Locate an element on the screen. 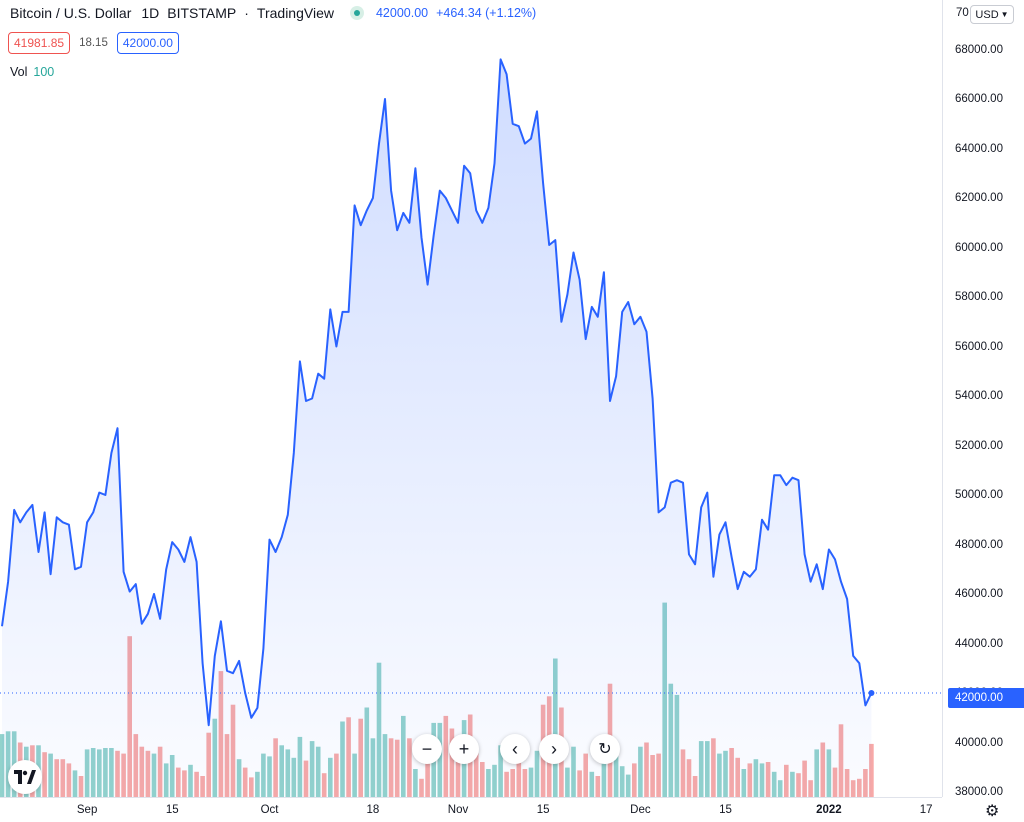 This screenshot has height=822, width=1024. time-tick-label: Nov is located at coordinates (458, 810).